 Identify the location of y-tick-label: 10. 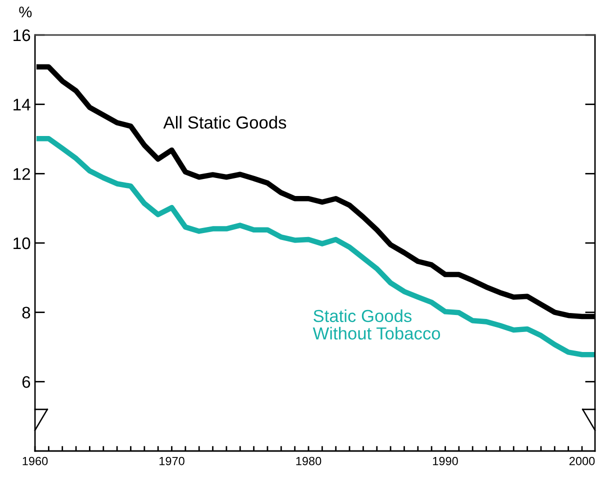
(22, 243).